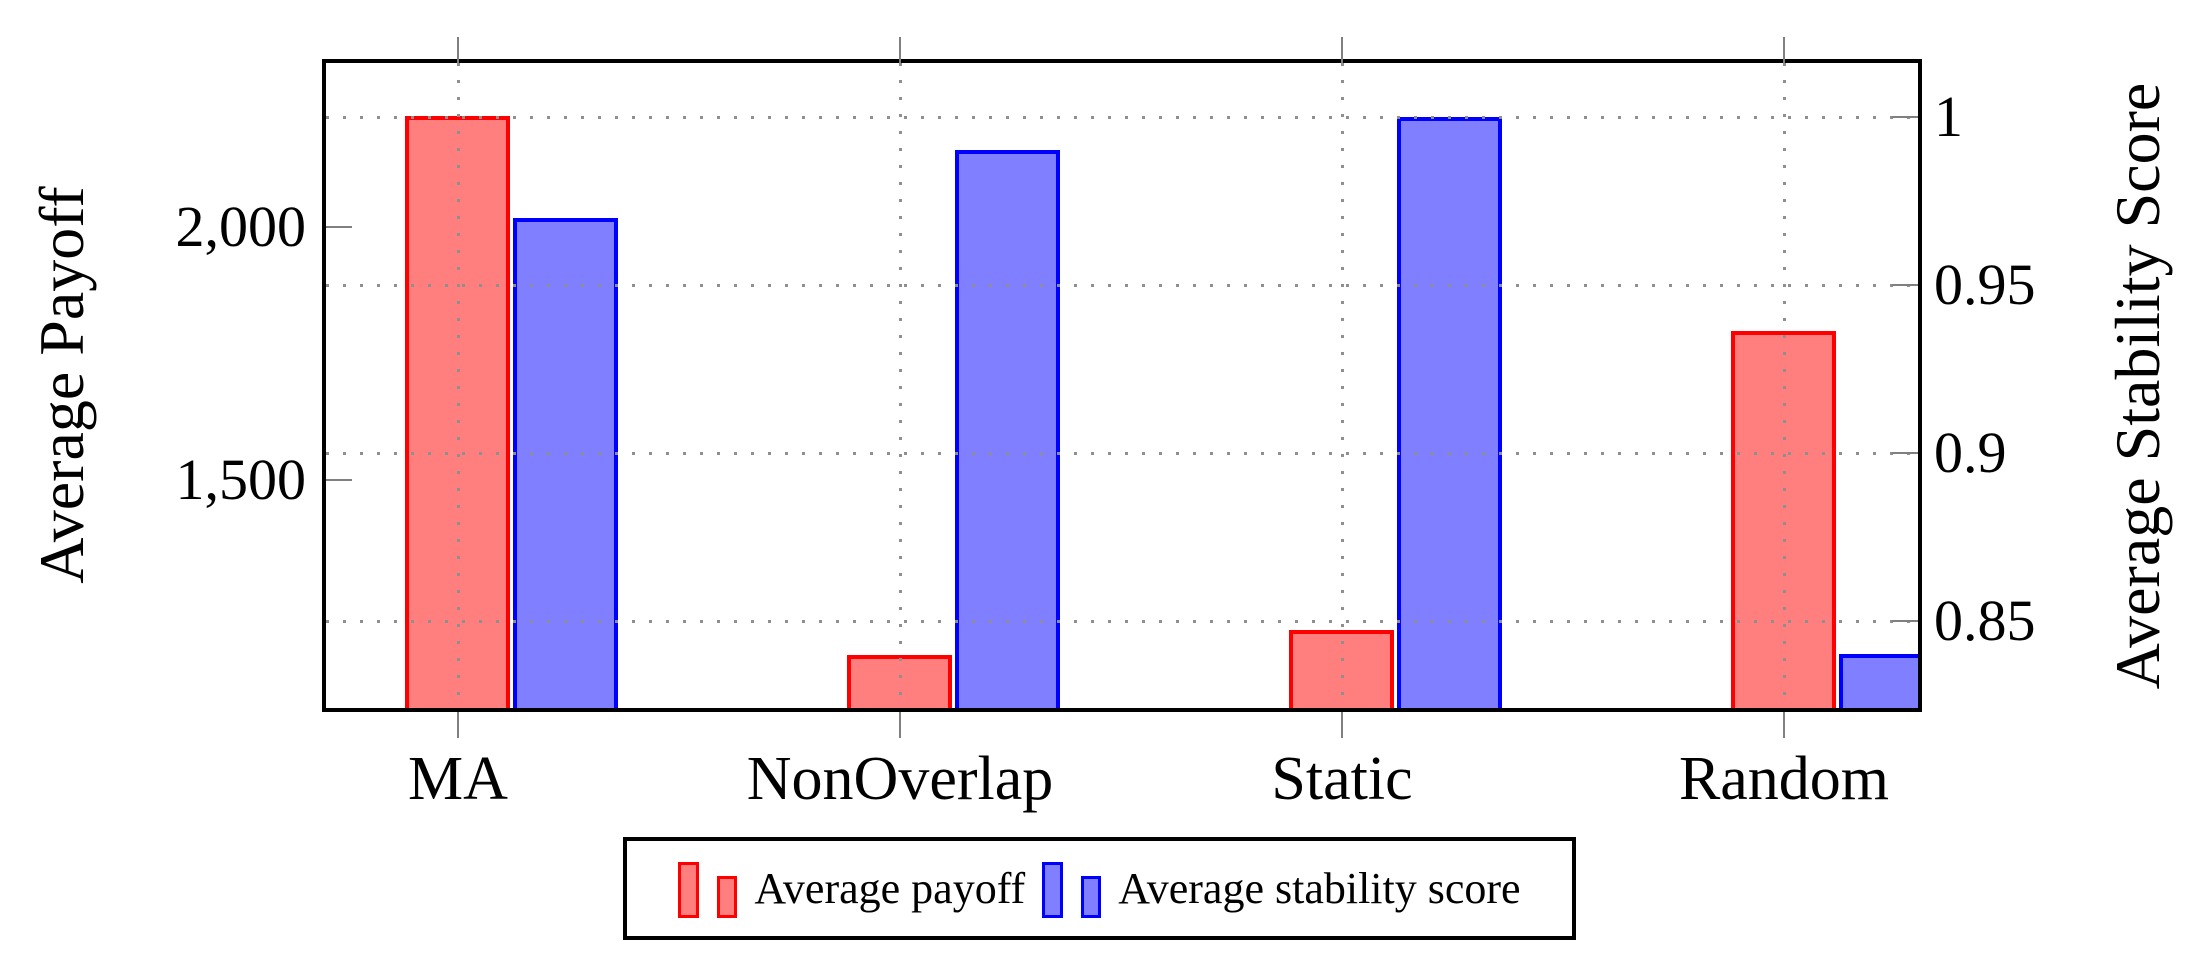  Describe the element at coordinates (241, 227) in the screenshot. I see `left-tick-label-2,000: 2,000` at that location.